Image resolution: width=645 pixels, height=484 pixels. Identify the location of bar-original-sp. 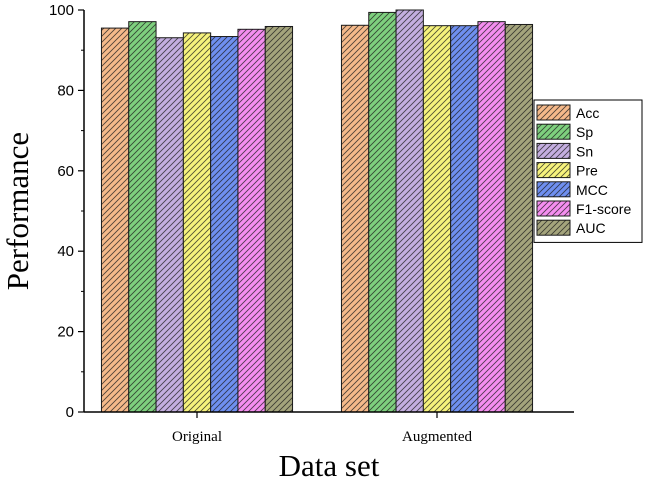
(142, 217).